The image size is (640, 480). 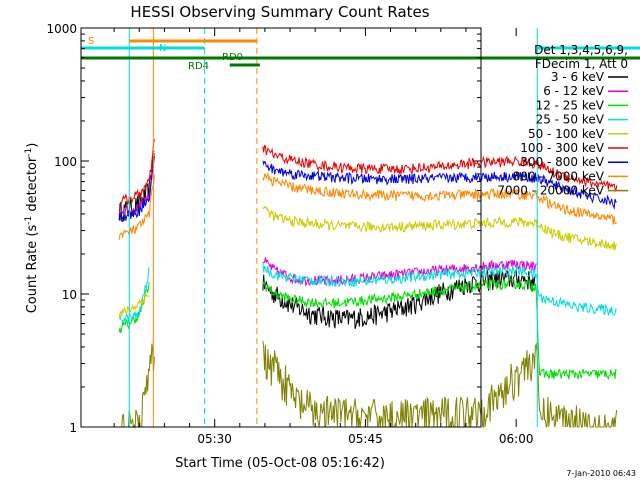 What do you see at coordinates (570, 120) in the screenshot?
I see `legend-item-label: 25 - 50 keV` at bounding box center [570, 120].